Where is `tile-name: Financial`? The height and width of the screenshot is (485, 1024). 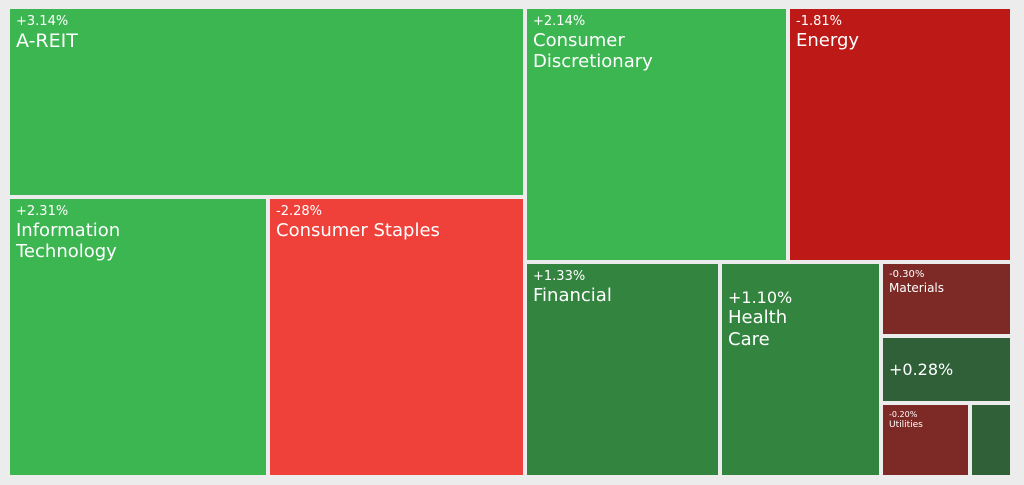
tile-name: Financial is located at coordinates (572, 295).